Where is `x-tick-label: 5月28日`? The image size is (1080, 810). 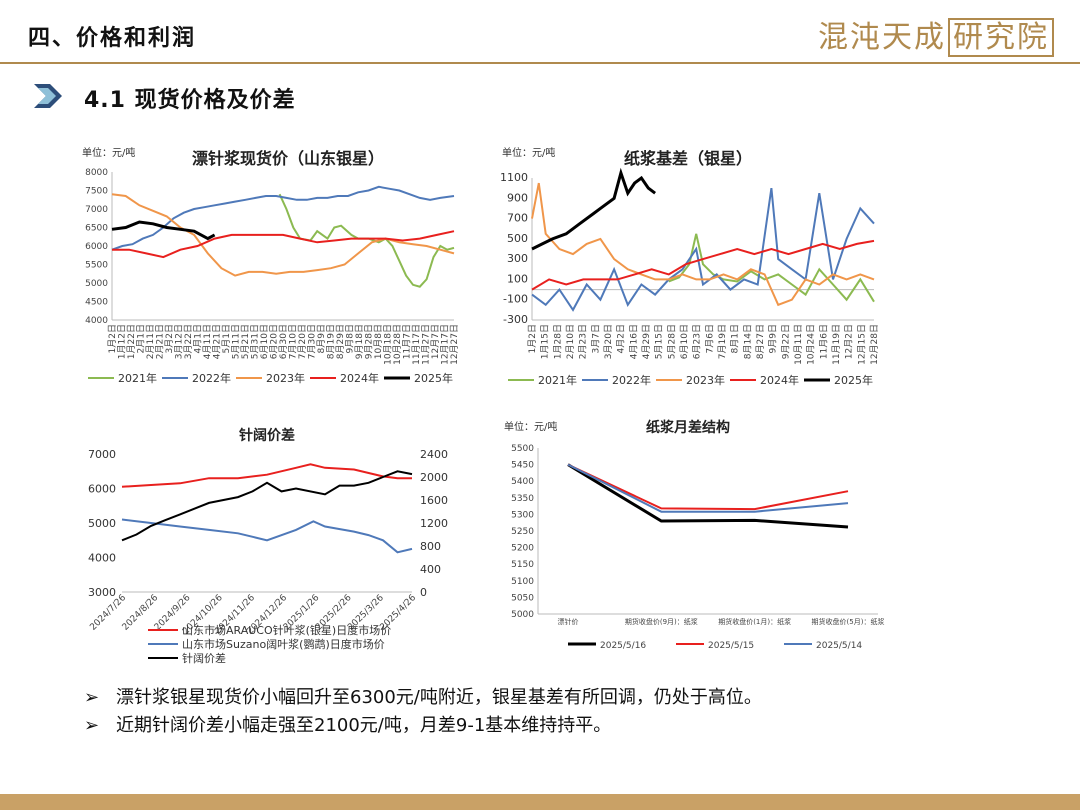
x-tick-label: 5月28日 is located at coordinates (671, 341).